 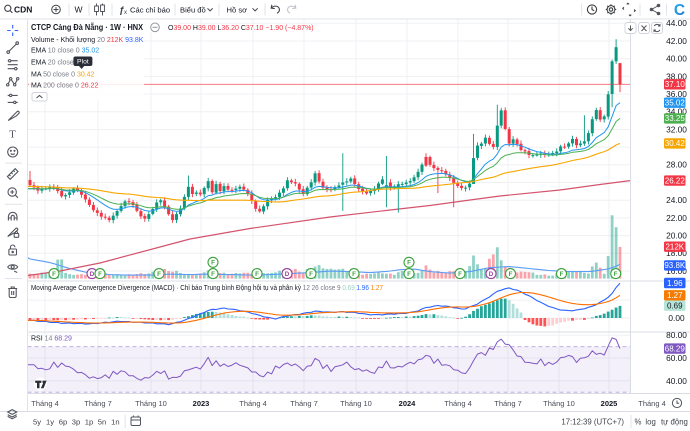 What do you see at coordinates (102, 422) in the screenshot?
I see `svg-text: 5n` at bounding box center [102, 422].